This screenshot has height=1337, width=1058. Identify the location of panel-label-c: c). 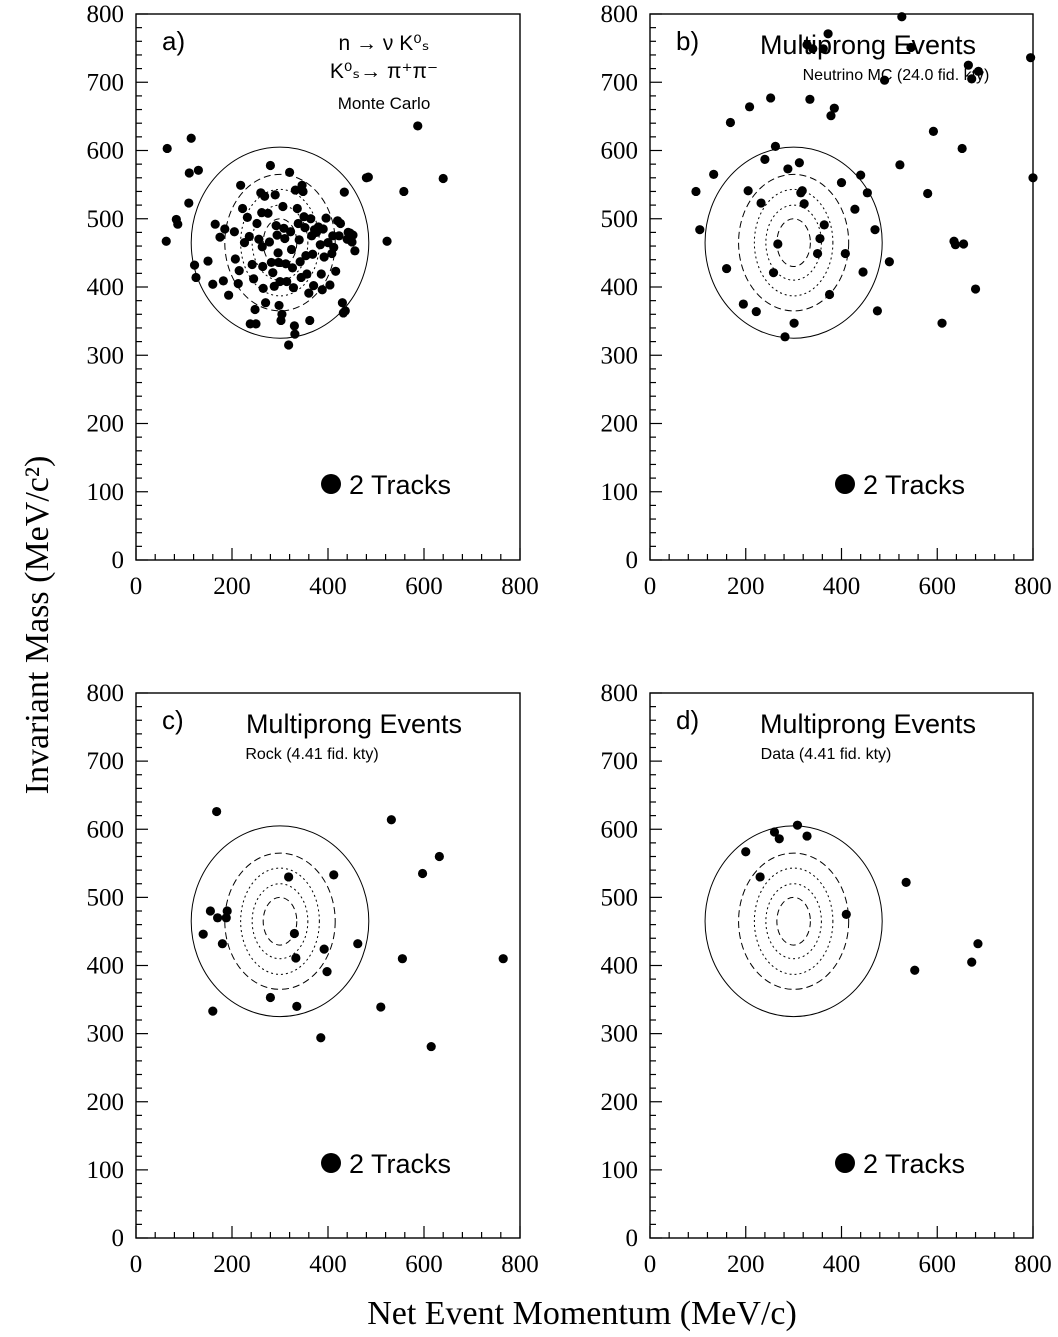
(173, 720).